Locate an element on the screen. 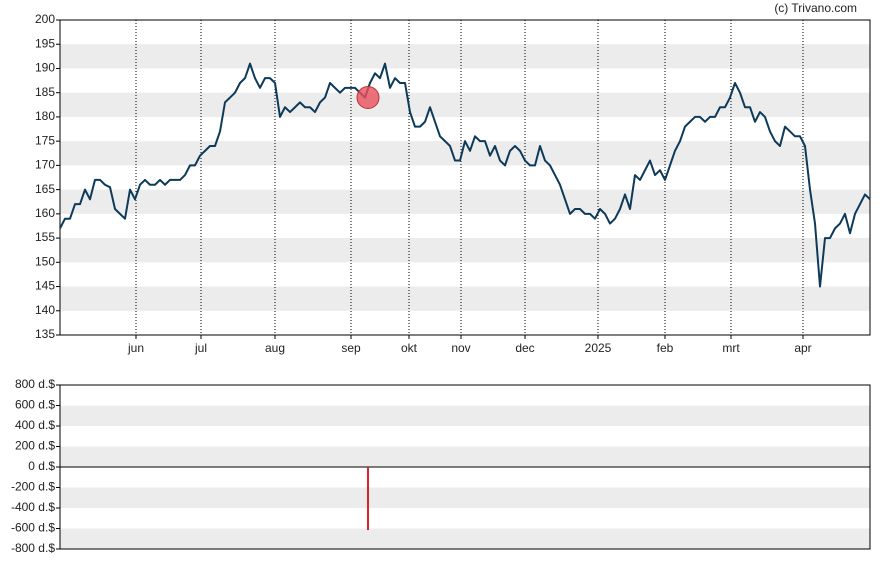  y-tick-label: -400 d.$ is located at coordinates (33, 507).